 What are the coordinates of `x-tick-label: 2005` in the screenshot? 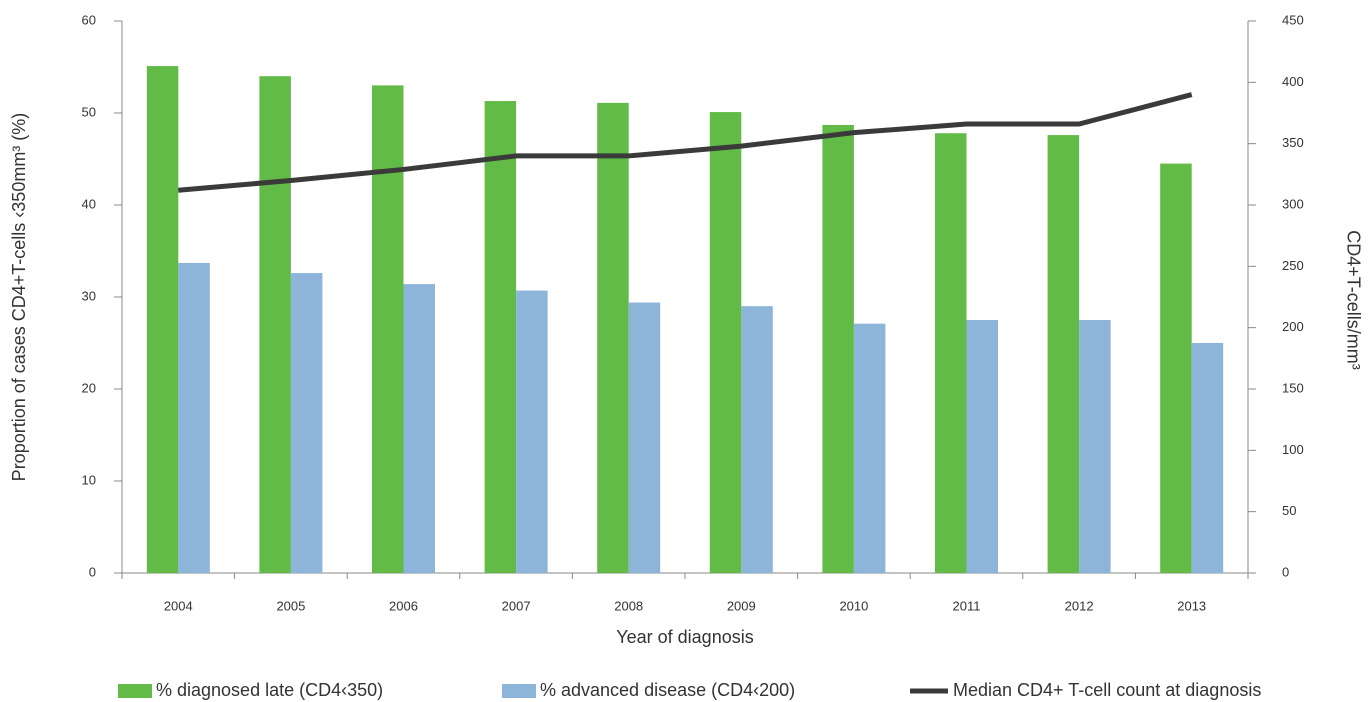 It's located at (290, 605).